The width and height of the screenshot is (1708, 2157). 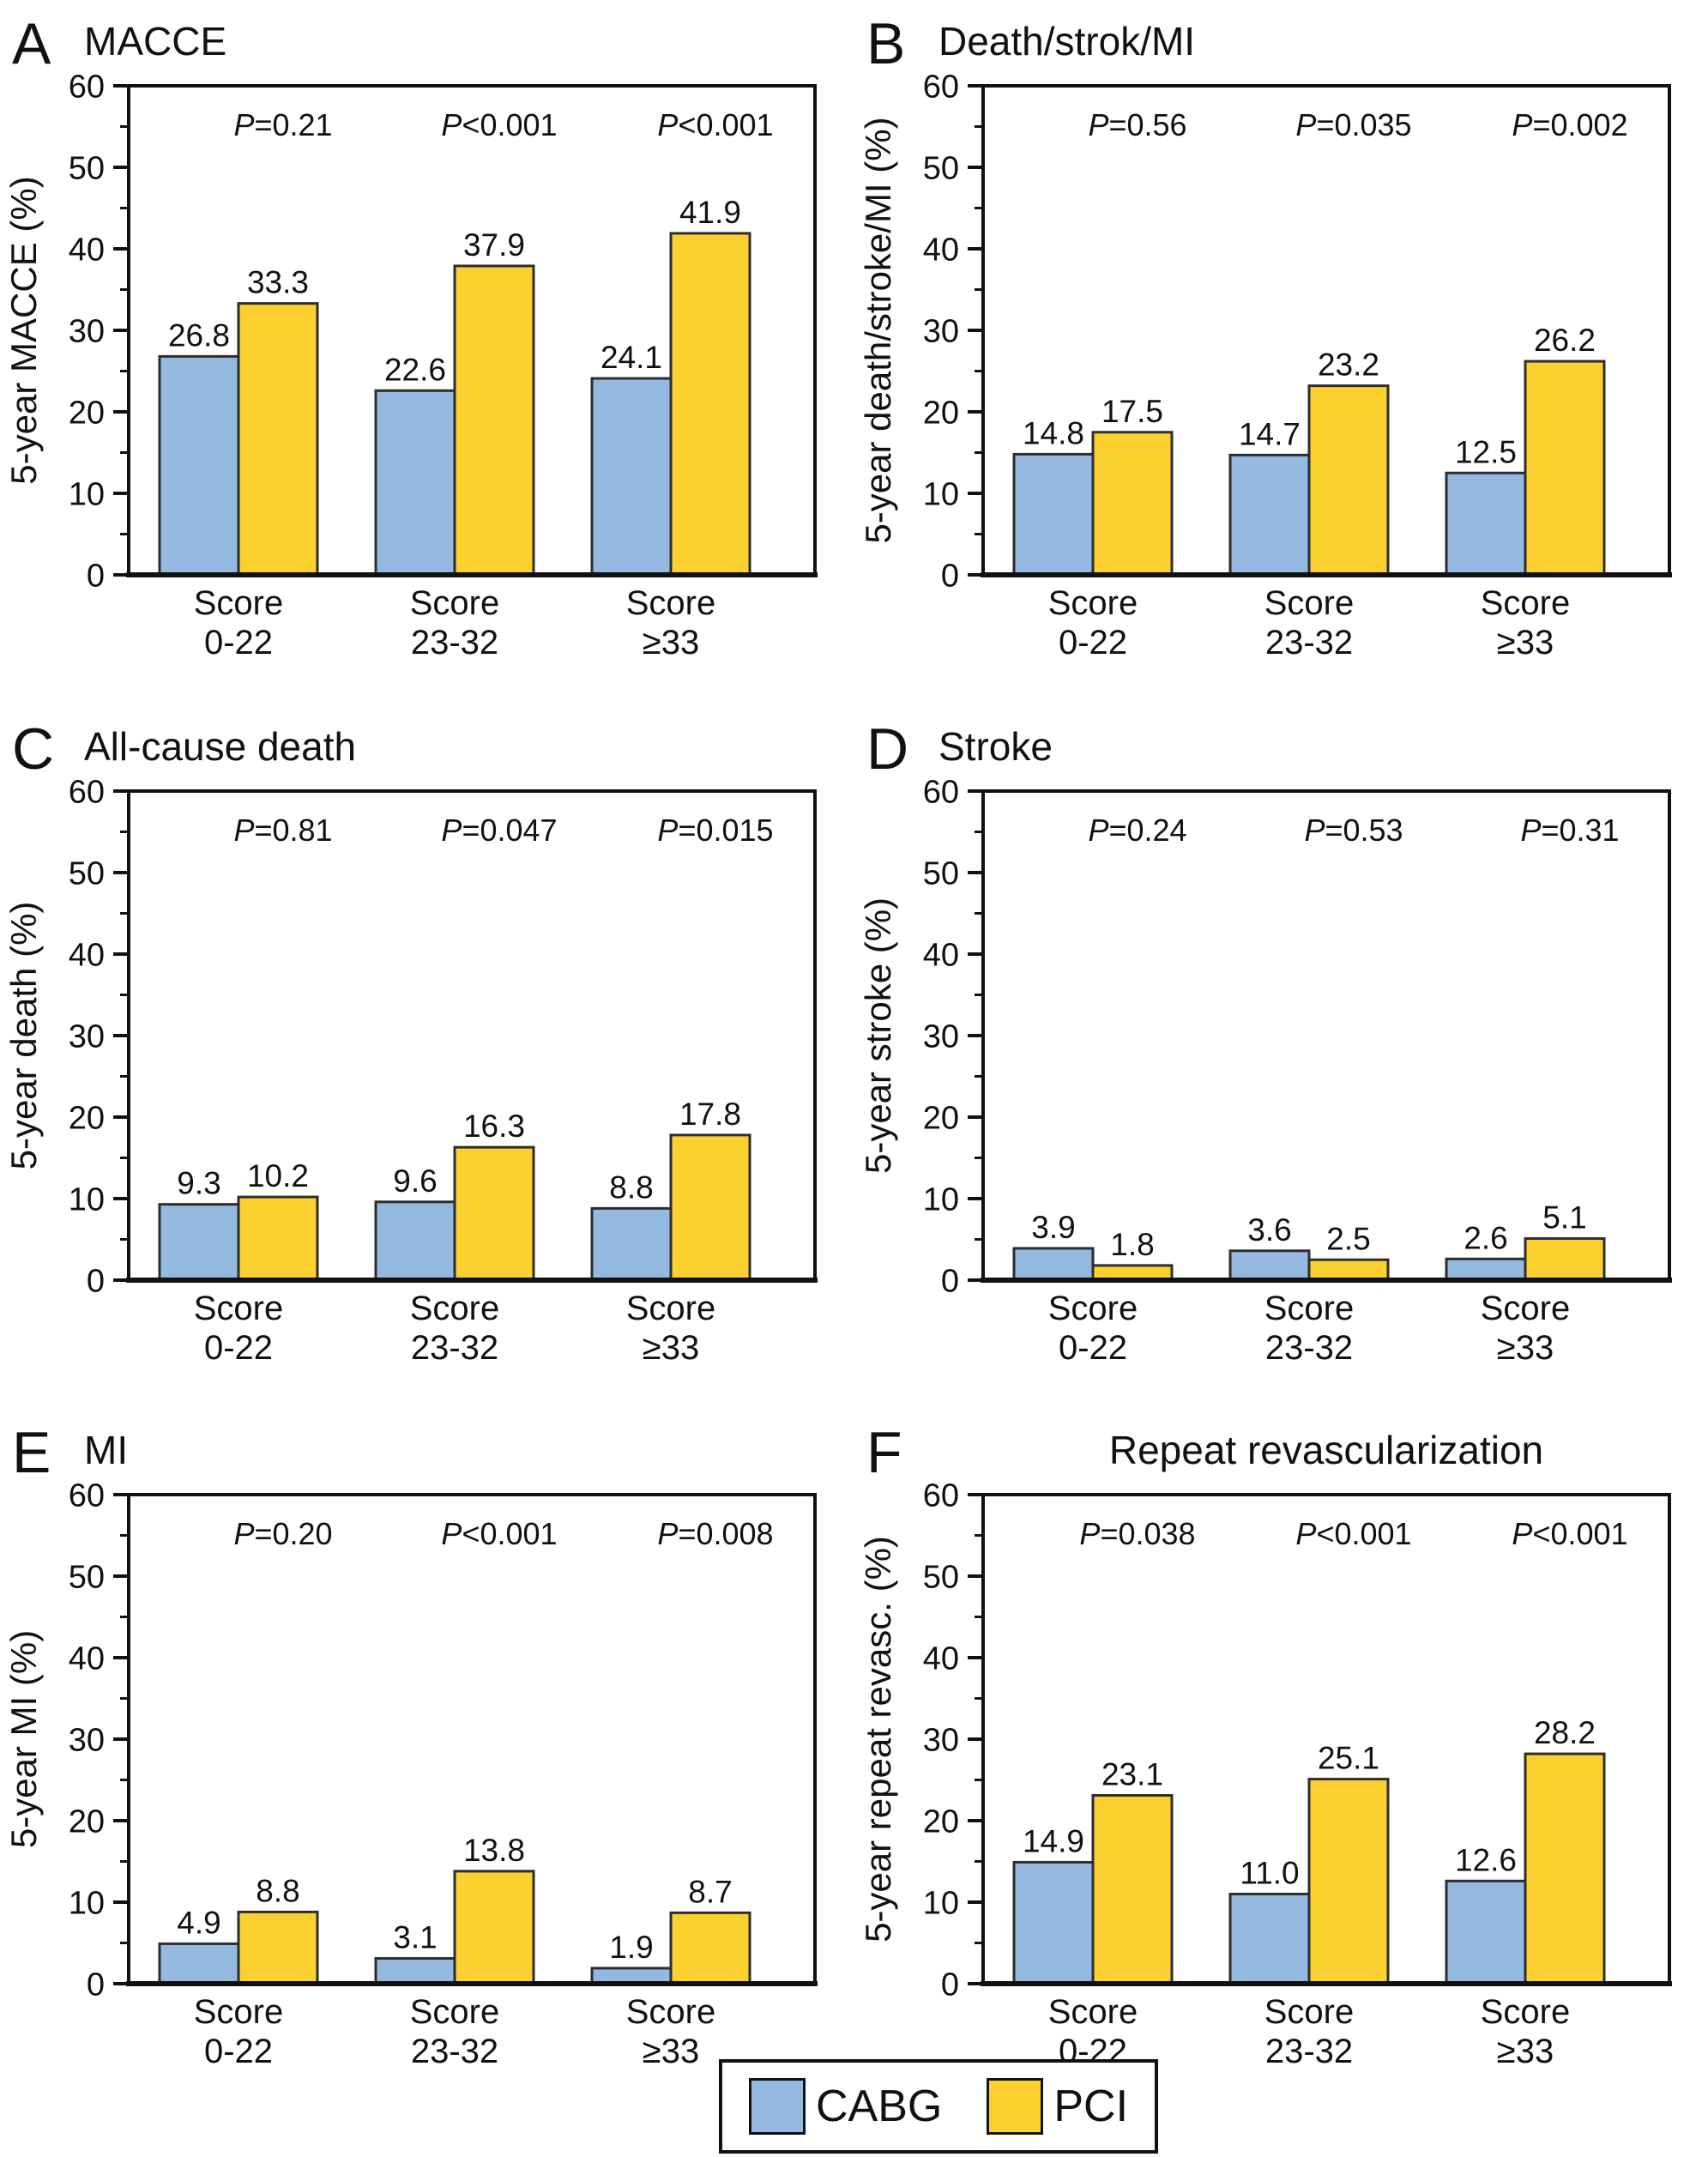 I want to click on legend-entry-cabg: CABG, so click(x=845, y=2106).